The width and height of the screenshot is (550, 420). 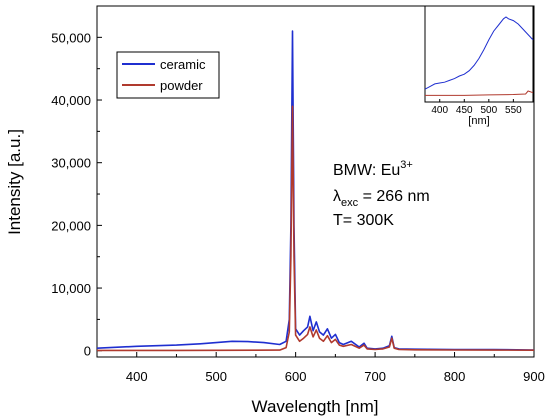 What do you see at coordinates (363, 220) in the screenshot?
I see `annotation-temperature: T= 300K` at bounding box center [363, 220].